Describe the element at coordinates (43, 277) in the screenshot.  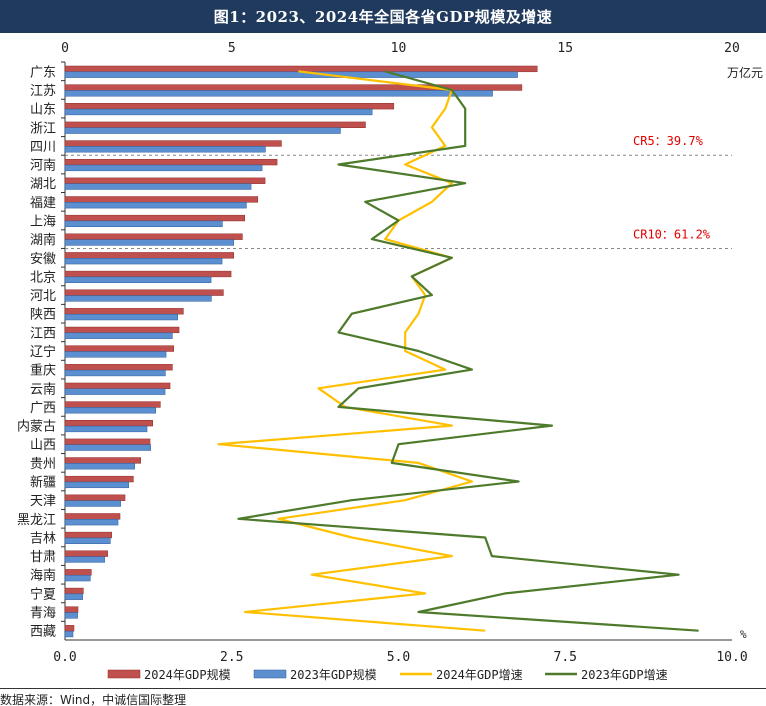
I see `category-label: 北京` at that location.